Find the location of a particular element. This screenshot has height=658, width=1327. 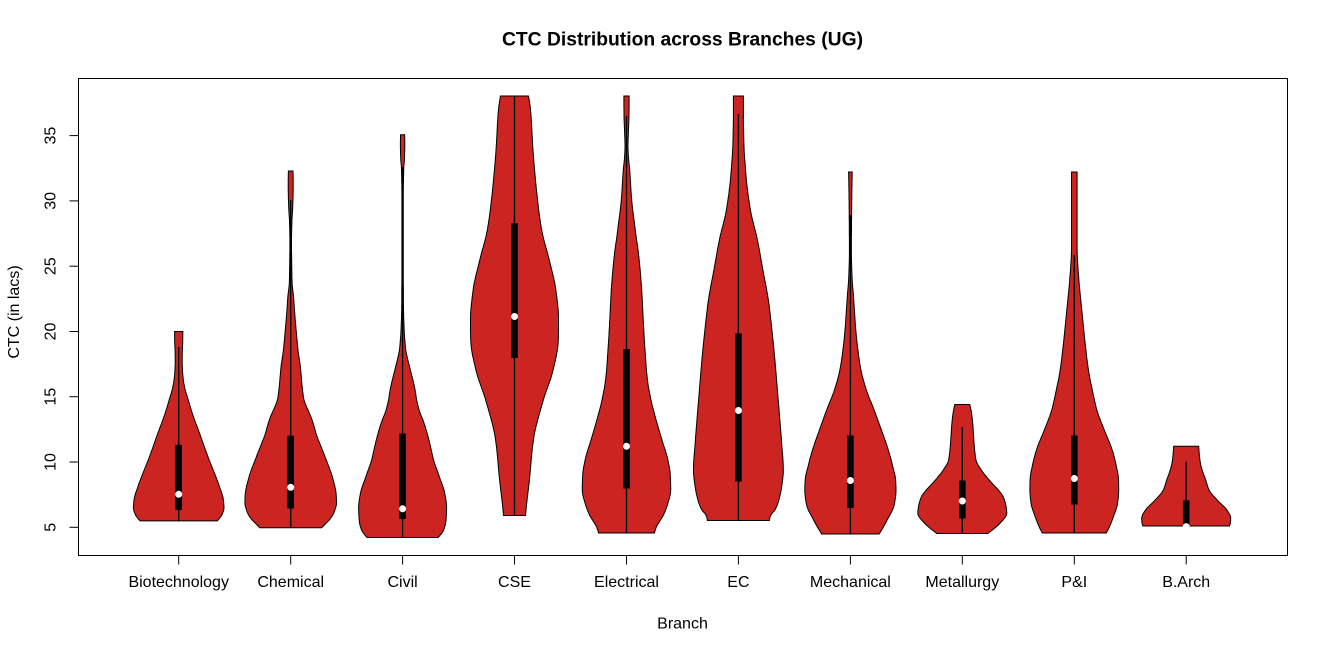

svg-text: Metallurgy is located at coordinates (962, 582).